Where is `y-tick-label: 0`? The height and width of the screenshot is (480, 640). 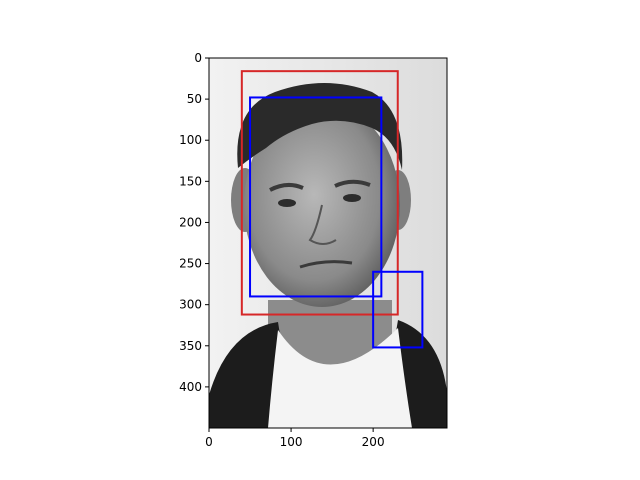
y-tick-label: 0 is located at coordinates (198, 58).